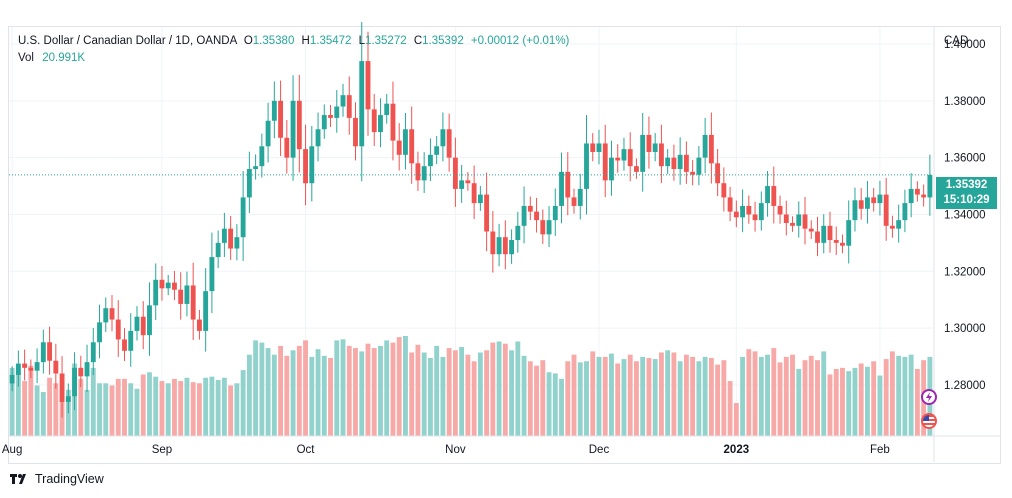 The image size is (1012, 498). Describe the element at coordinates (92, 41) in the screenshot. I see `symbol-name: U.S. Dollar / Canadian Dollar` at that location.